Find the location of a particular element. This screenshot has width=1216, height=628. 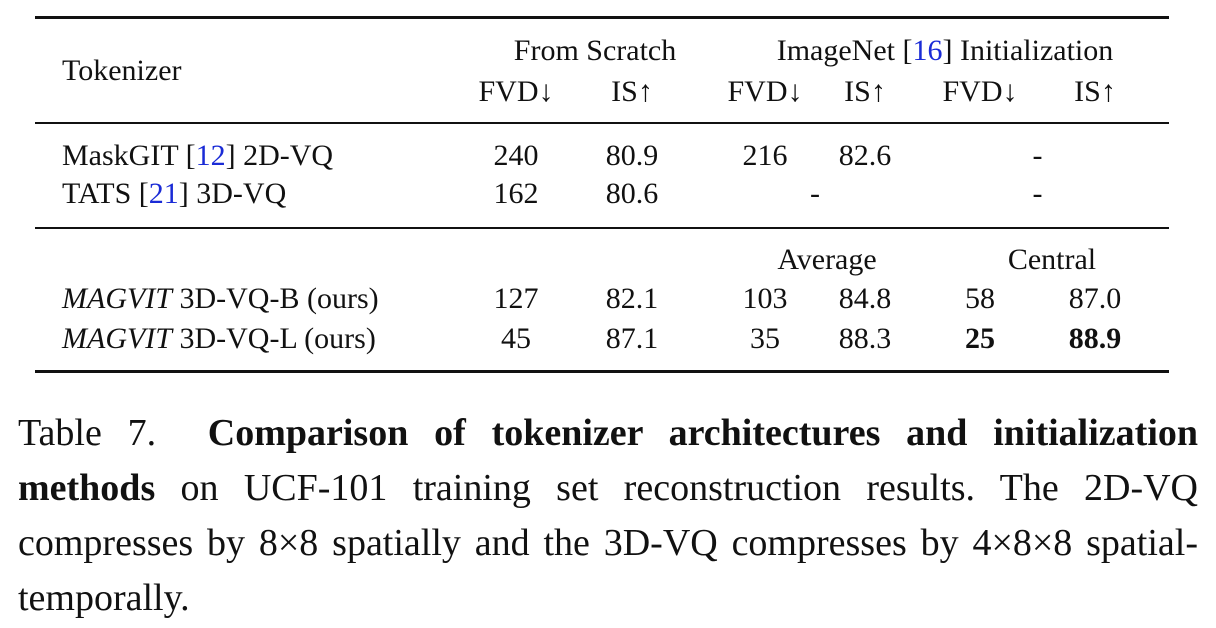

cell: 25 is located at coordinates (980, 338).